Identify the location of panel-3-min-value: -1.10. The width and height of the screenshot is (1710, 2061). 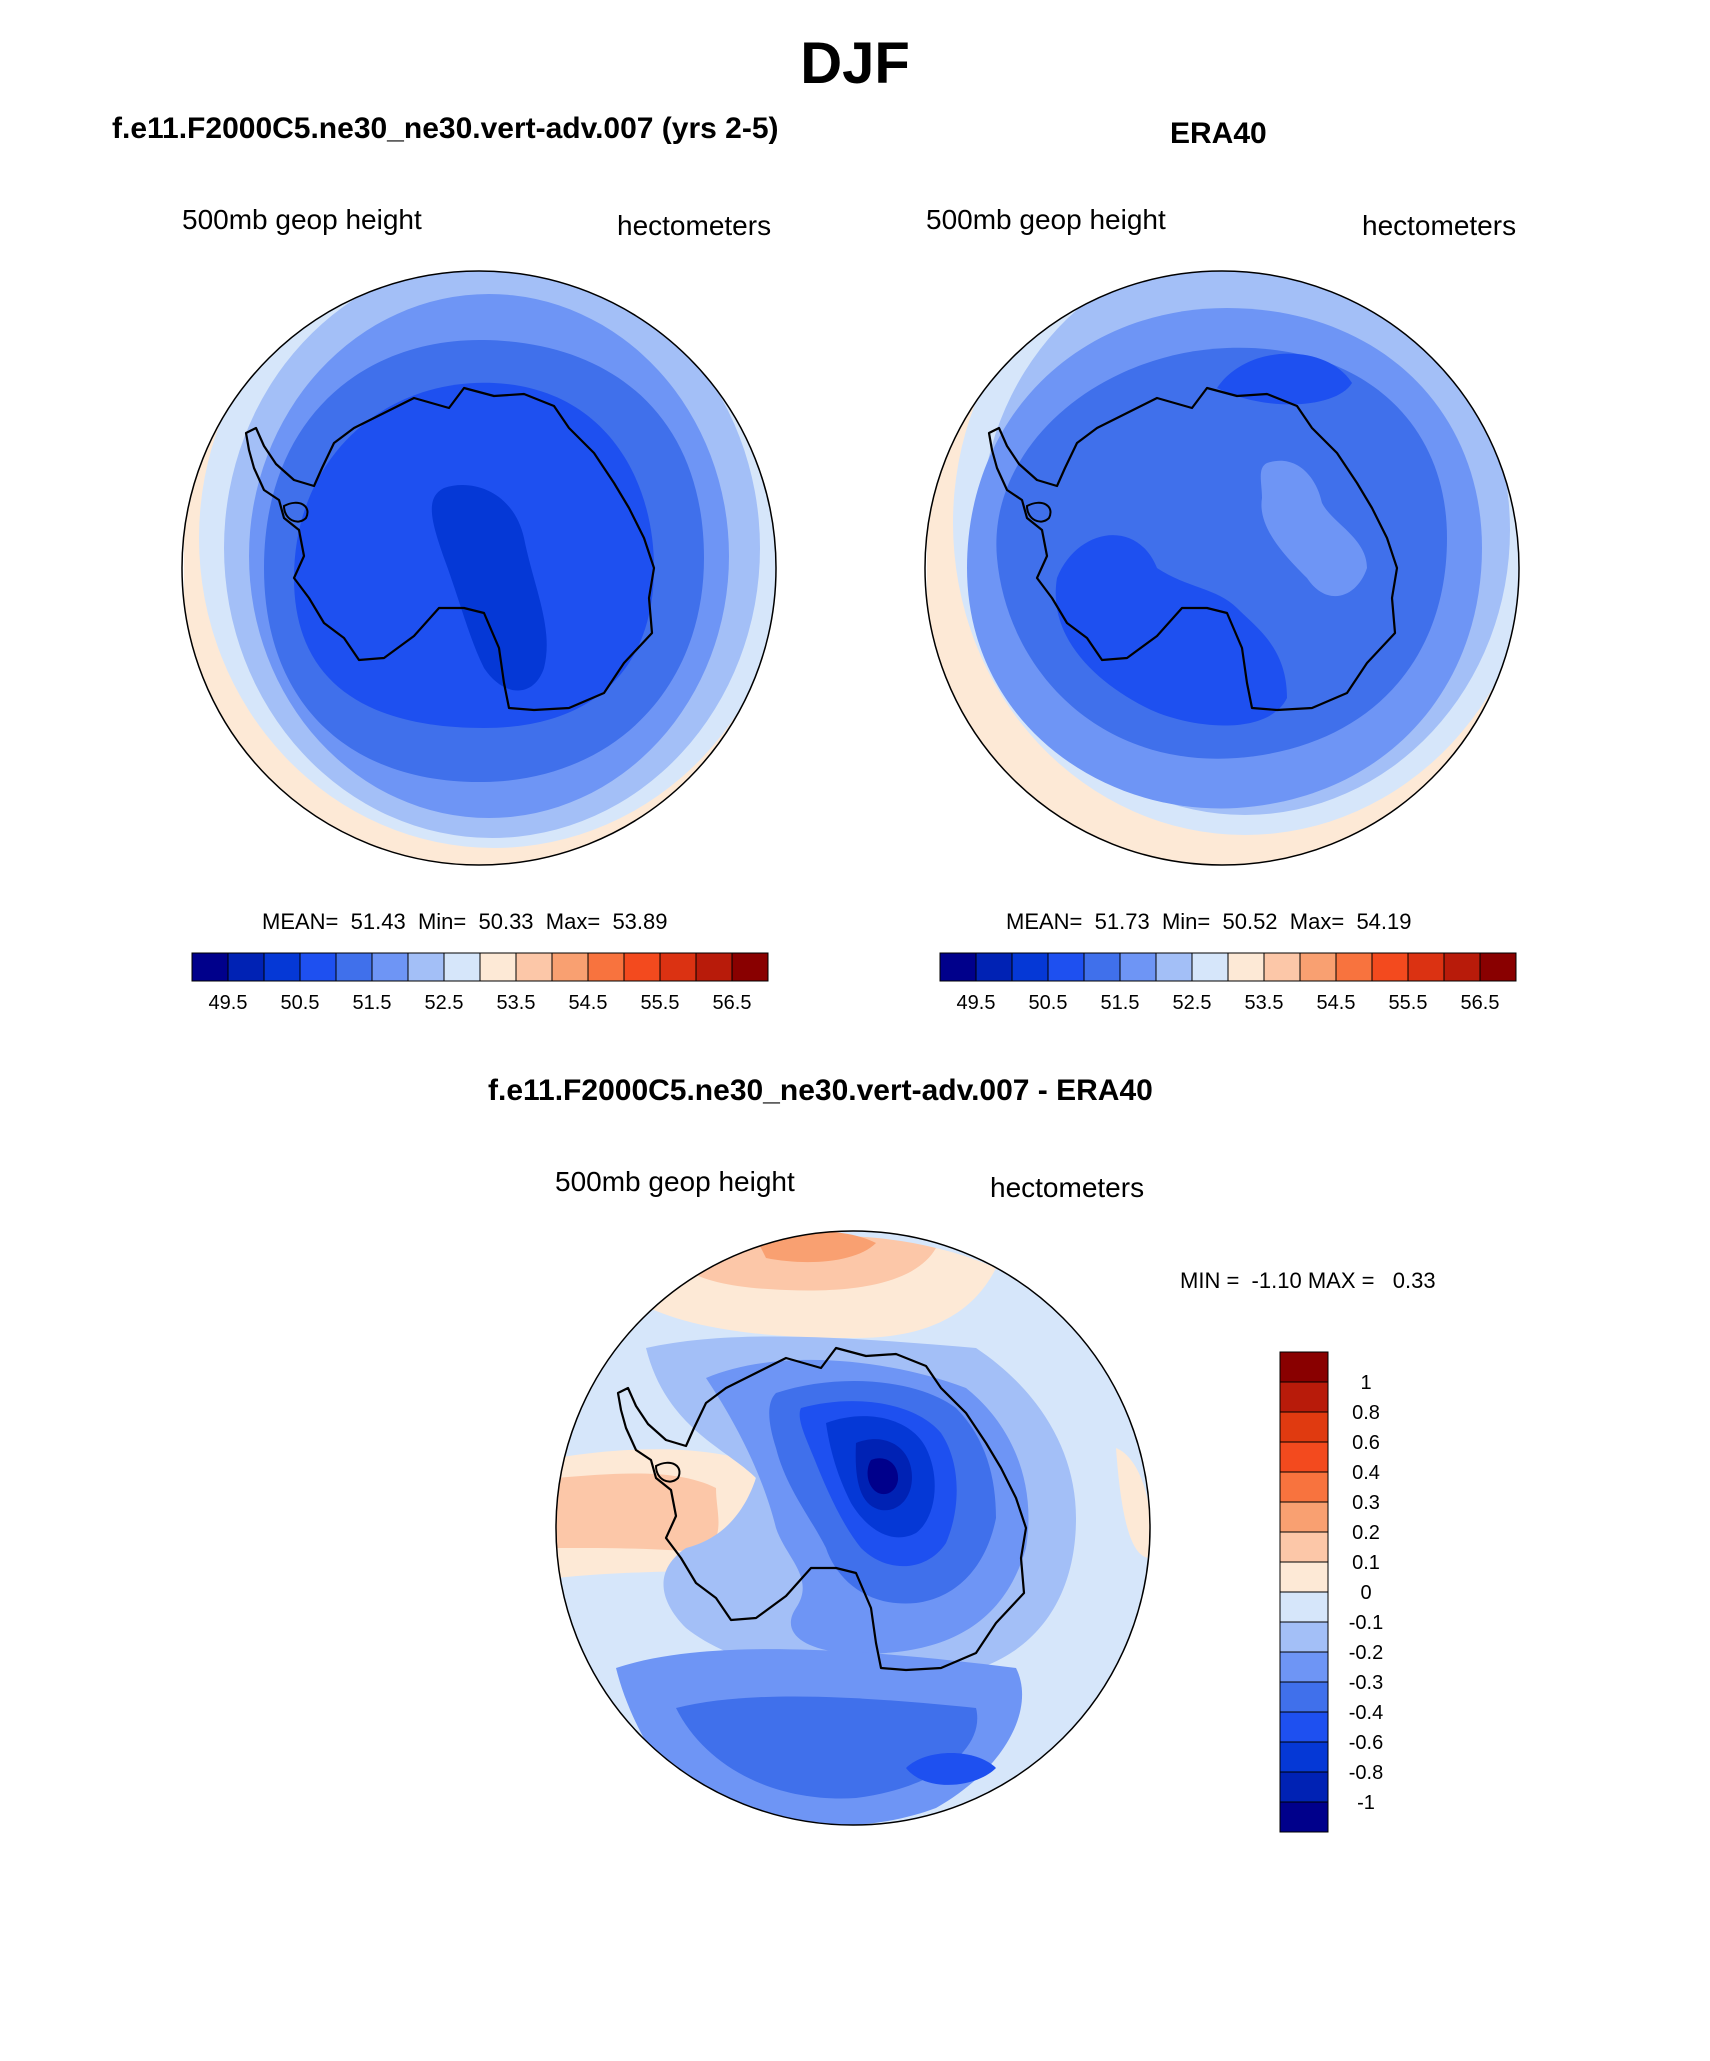
(1276, 1280).